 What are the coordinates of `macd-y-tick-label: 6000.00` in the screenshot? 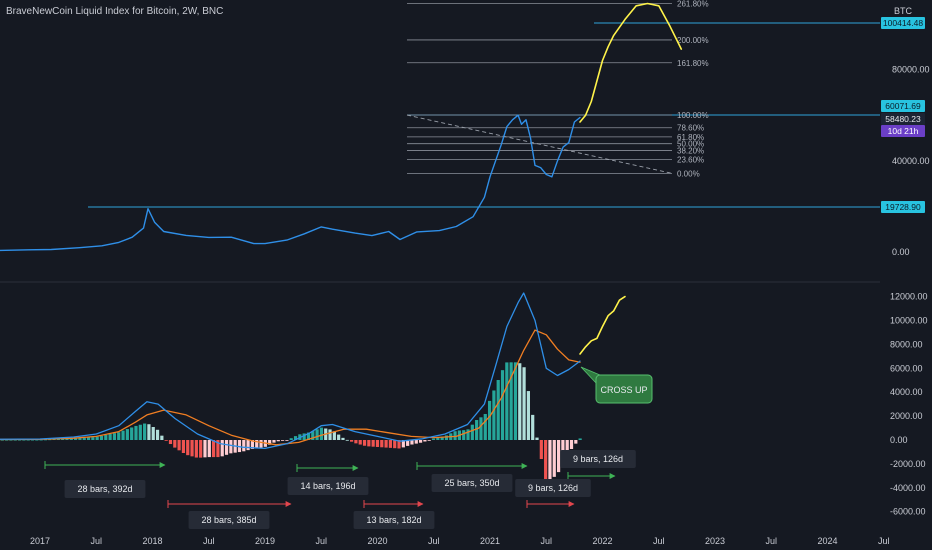 It's located at (906, 368).